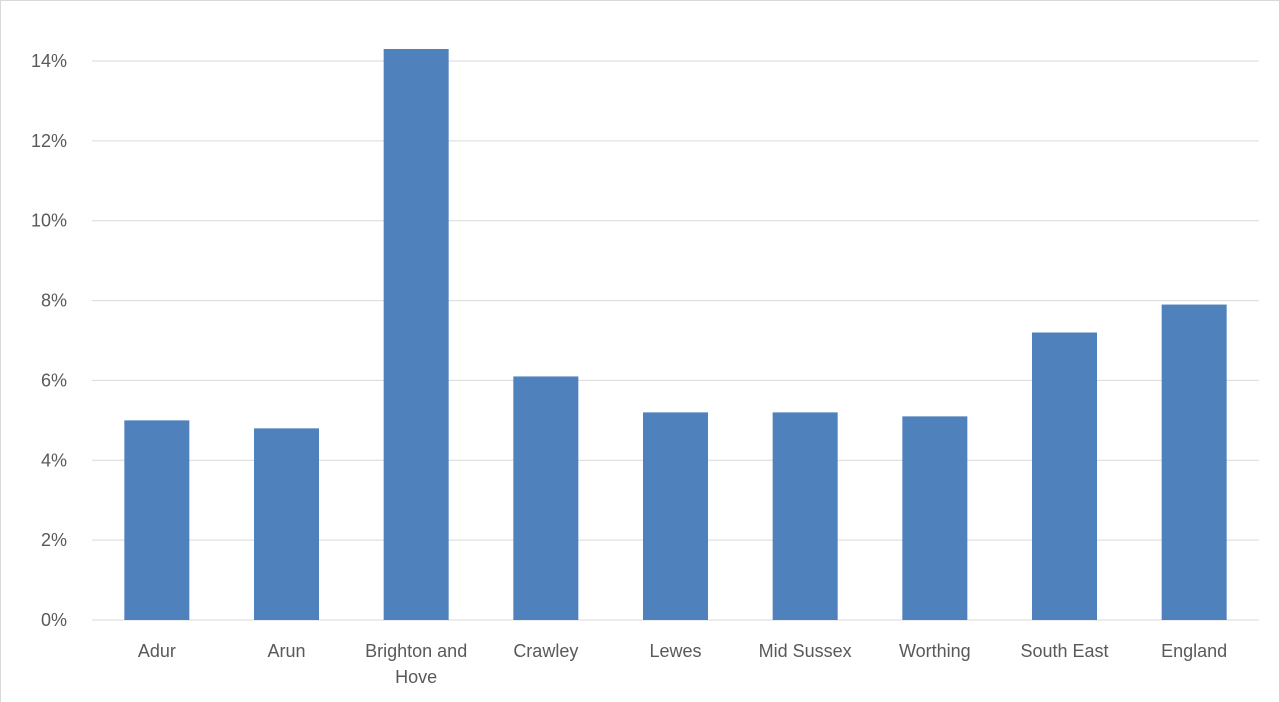 This screenshot has height=702, width=1279. Describe the element at coordinates (1194, 651) in the screenshot. I see `x-tick-label: England` at that location.